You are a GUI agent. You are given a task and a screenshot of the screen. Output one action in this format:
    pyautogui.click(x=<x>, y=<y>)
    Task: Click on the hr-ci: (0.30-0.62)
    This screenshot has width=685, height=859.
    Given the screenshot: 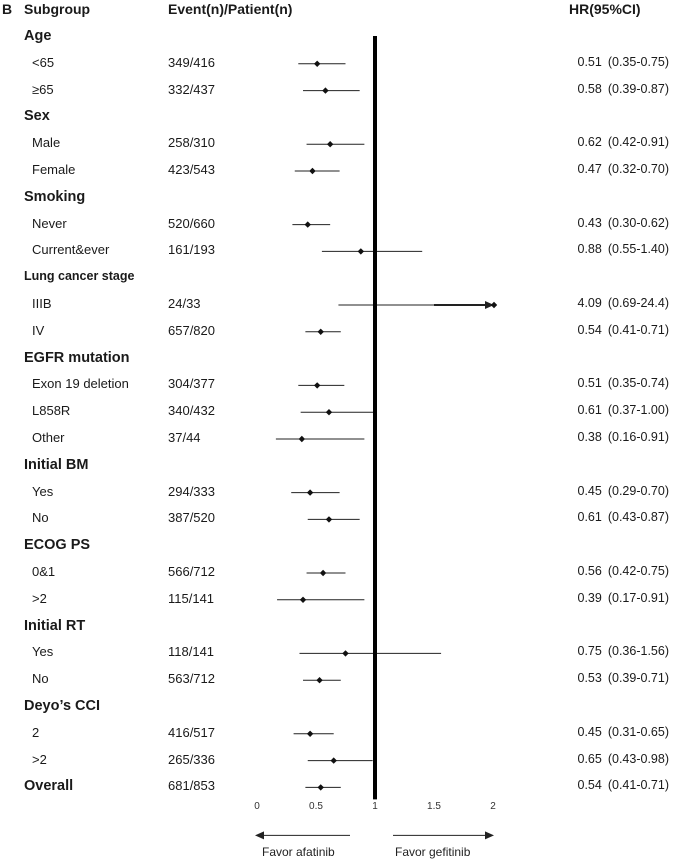 What is the action you would take?
    pyautogui.click(x=638, y=222)
    